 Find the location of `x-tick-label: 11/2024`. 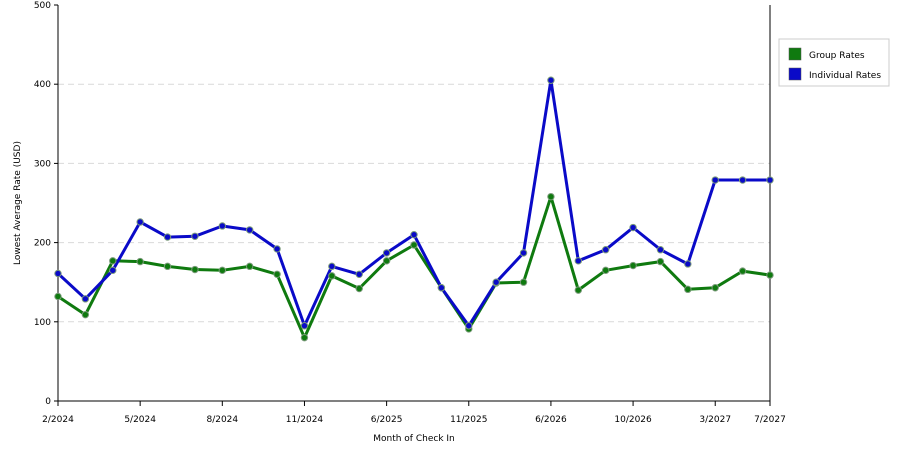

x-tick-label: 11/2024 is located at coordinates (305, 420).